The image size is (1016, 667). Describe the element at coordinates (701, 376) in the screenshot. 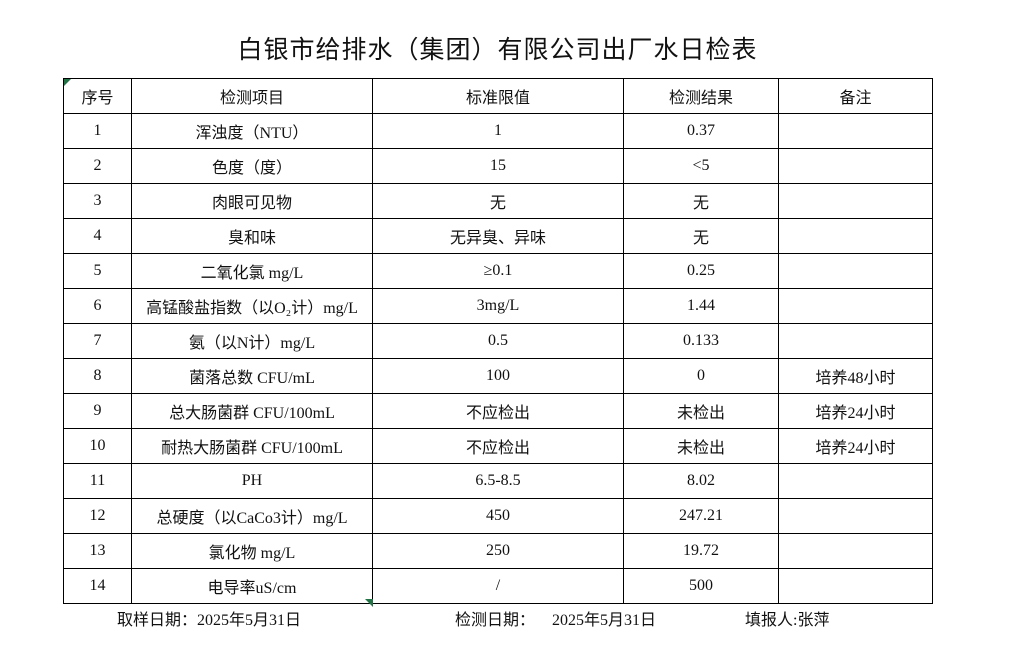

I see `row-result: 0` at that location.